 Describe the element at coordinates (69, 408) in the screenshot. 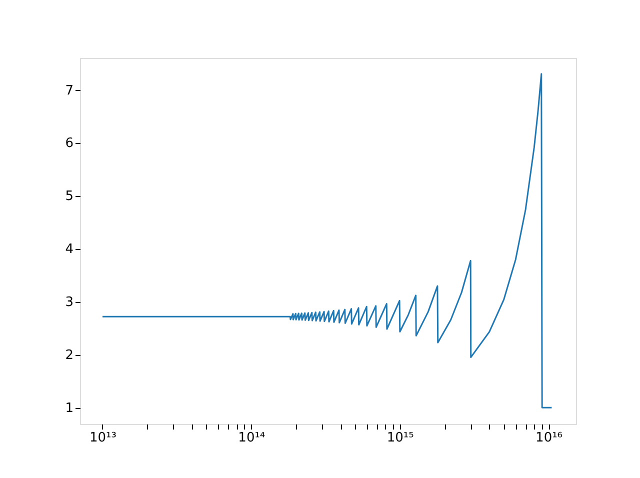

I see `y-tick-label: 1` at that location.